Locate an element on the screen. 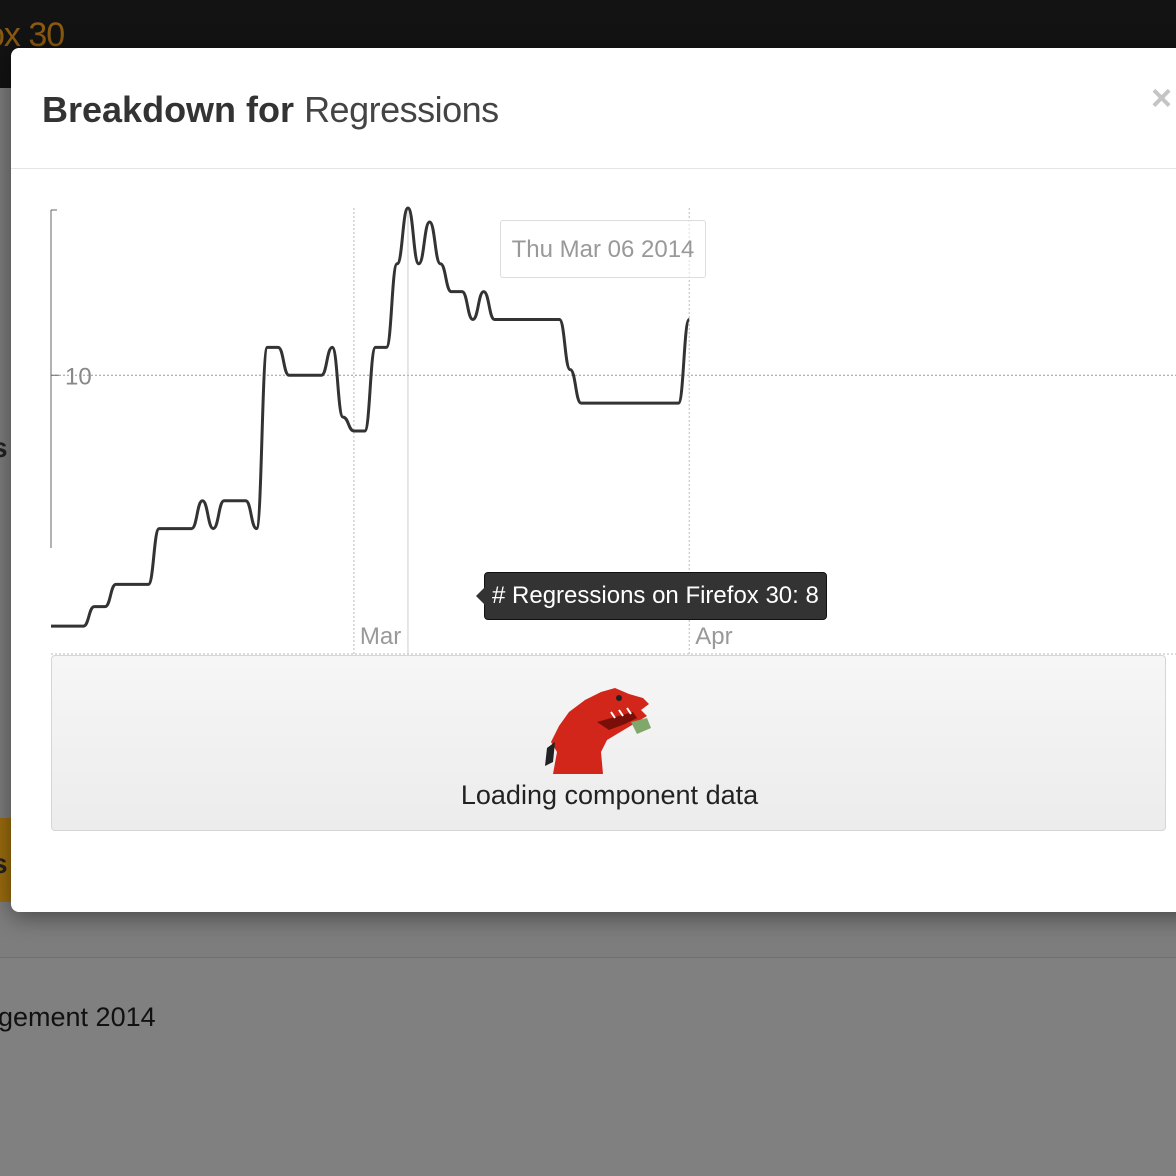 The height and width of the screenshot is (1176, 1176). close-button: × is located at coordinates (1162, 97).